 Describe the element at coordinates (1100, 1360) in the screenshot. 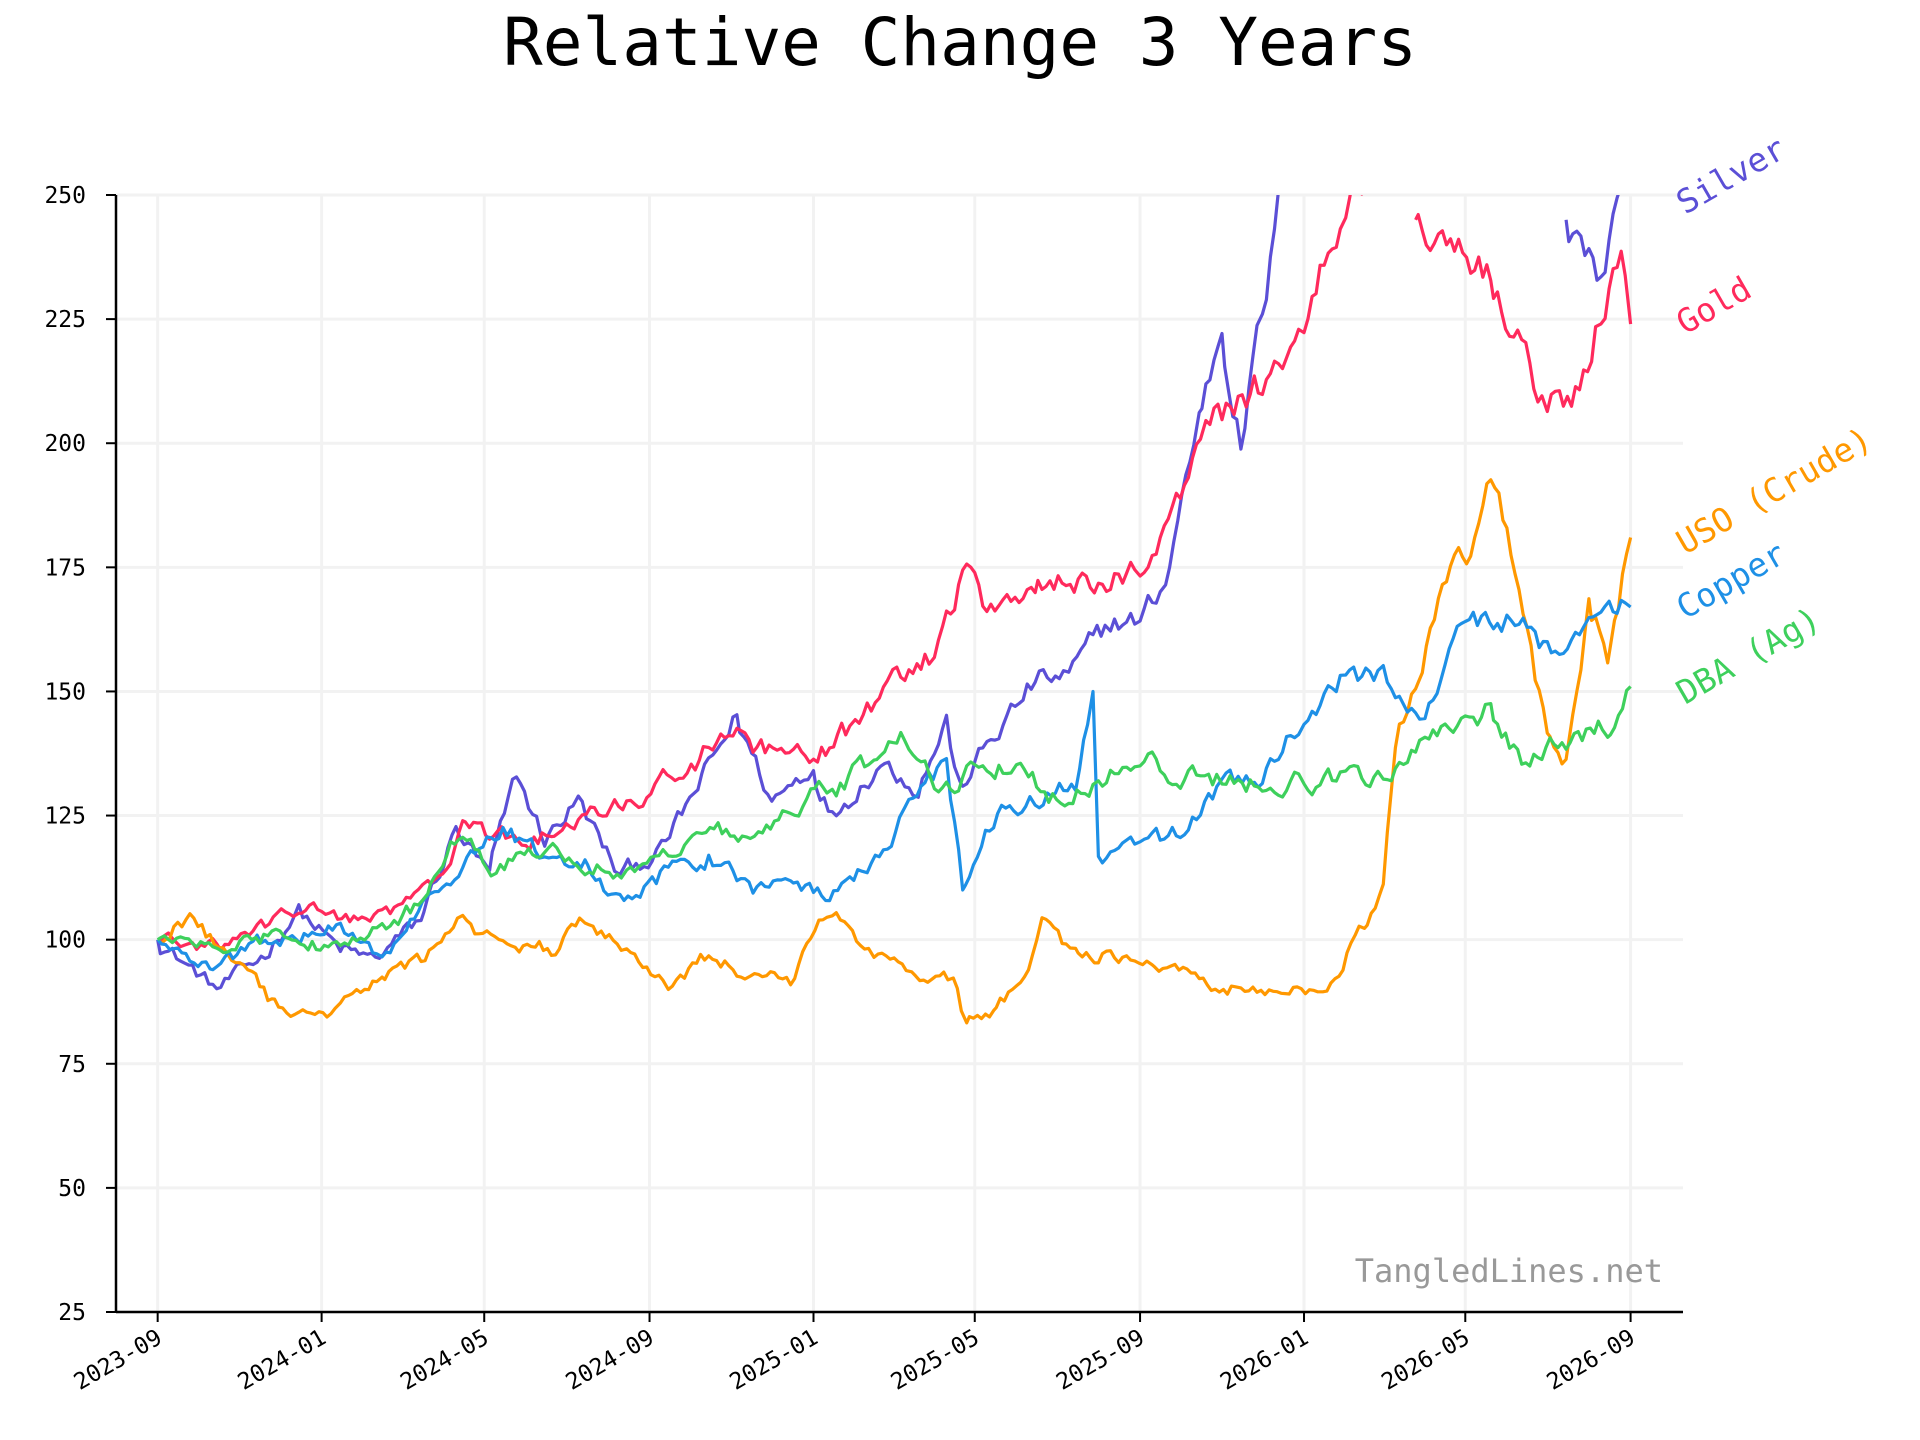

I see `x-tick-label: 2025-09` at that location.